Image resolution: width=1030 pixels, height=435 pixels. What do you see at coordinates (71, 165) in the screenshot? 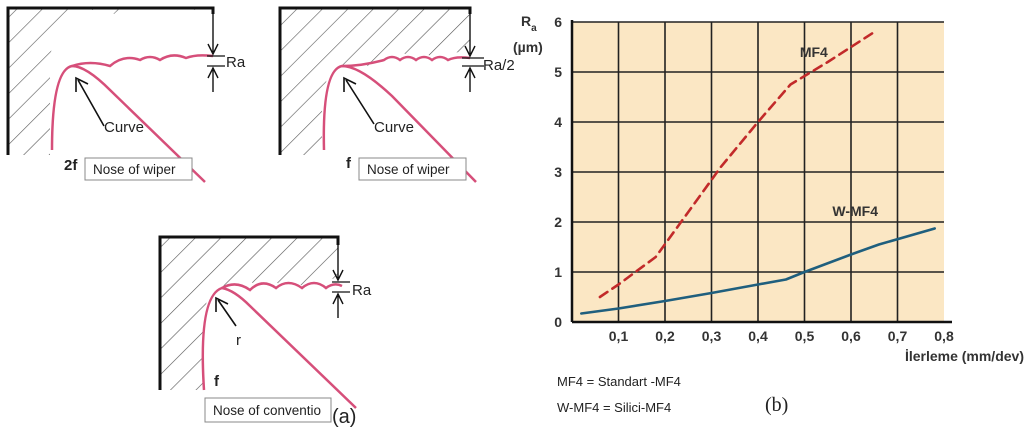
I see `feed-label: 2f` at bounding box center [71, 165].